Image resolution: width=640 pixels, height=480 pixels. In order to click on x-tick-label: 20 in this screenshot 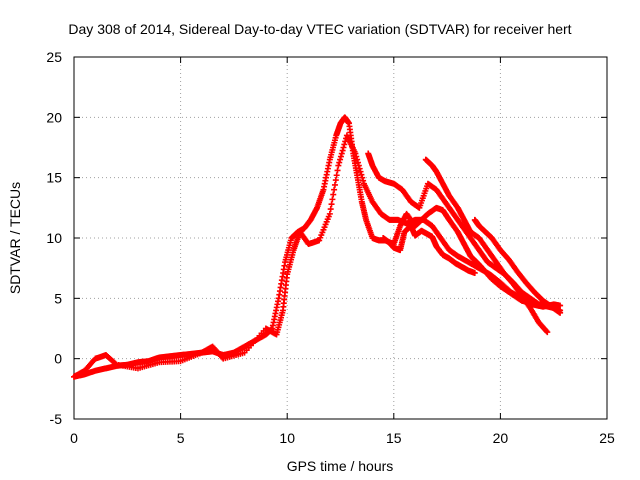, I will do `click(501, 438)`.